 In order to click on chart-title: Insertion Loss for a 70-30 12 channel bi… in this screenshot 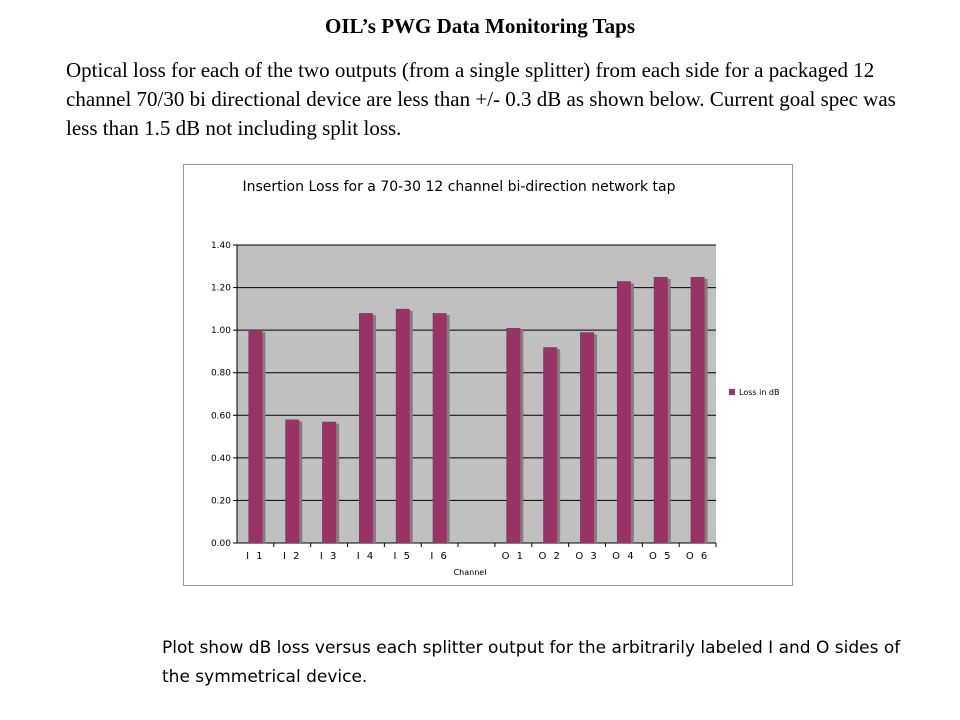, I will do `click(459, 187)`.